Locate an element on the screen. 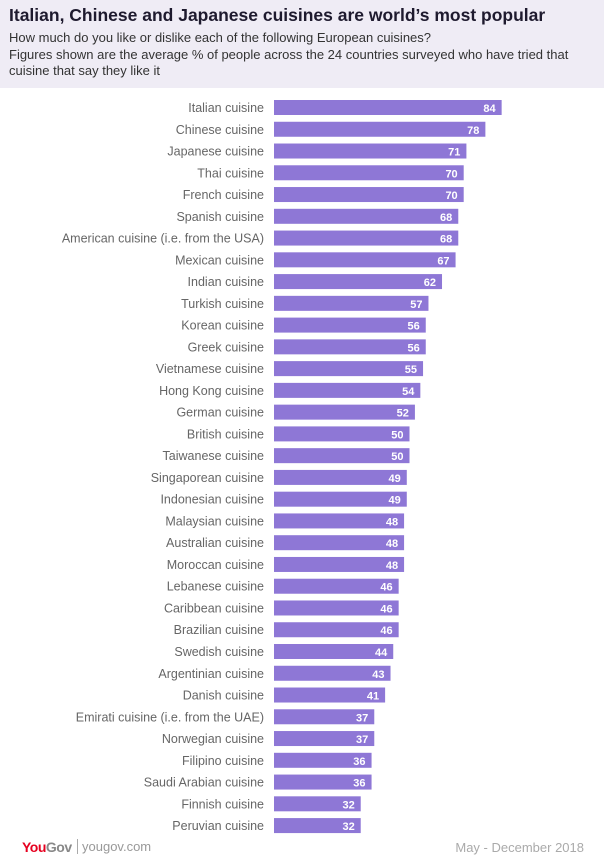 This screenshot has width=604, height=866. category-label: Spanish cuisine is located at coordinates (220, 217).